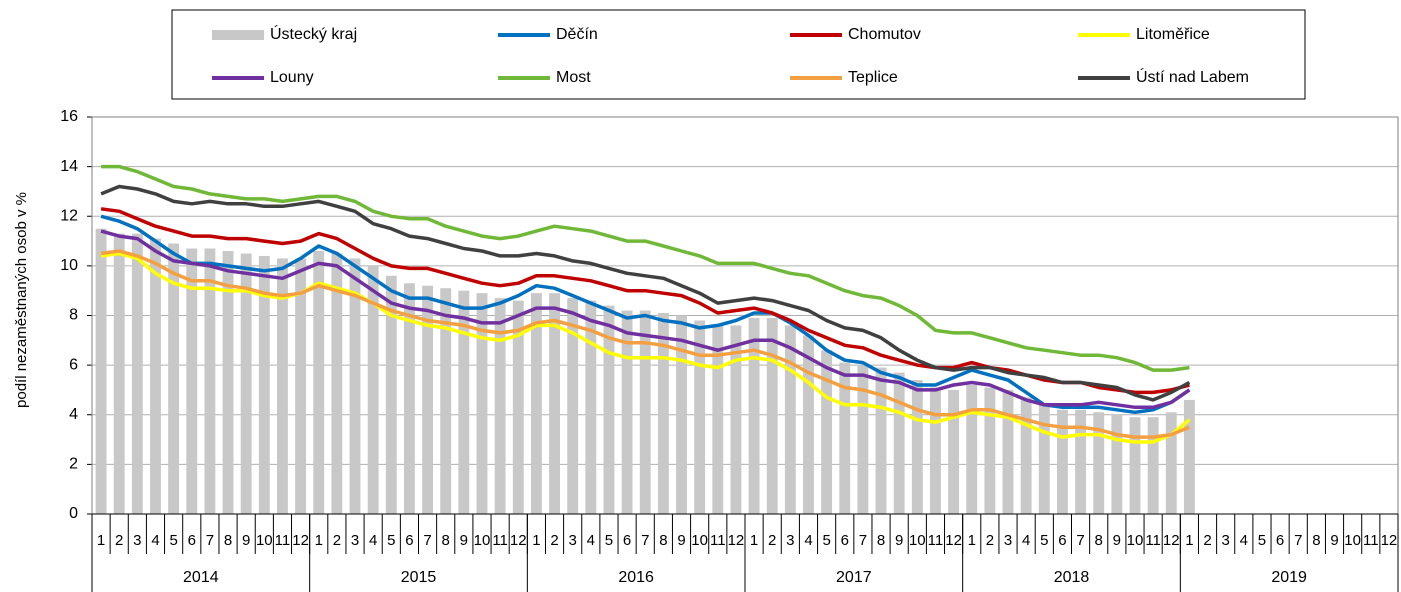  Describe the element at coordinates (238, 35) in the screenshot. I see `legend-swatch` at that location.